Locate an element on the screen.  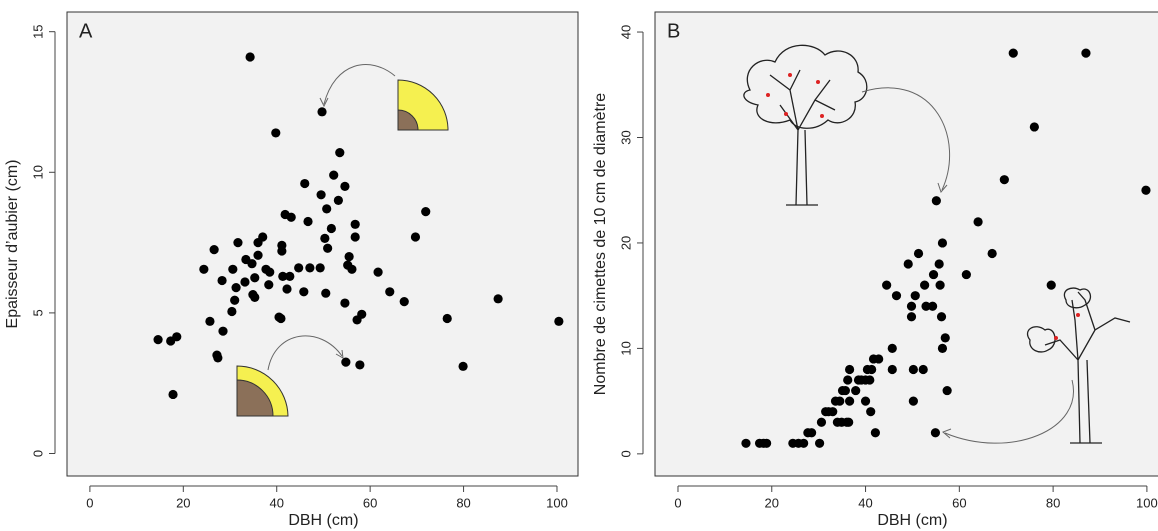
x-tick-label: 60 is located at coordinates (959, 502).